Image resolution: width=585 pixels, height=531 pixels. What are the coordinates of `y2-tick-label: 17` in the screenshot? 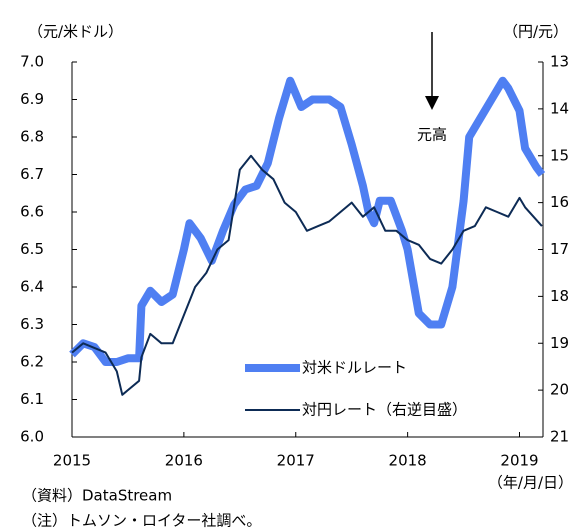 It's located at (559, 249).